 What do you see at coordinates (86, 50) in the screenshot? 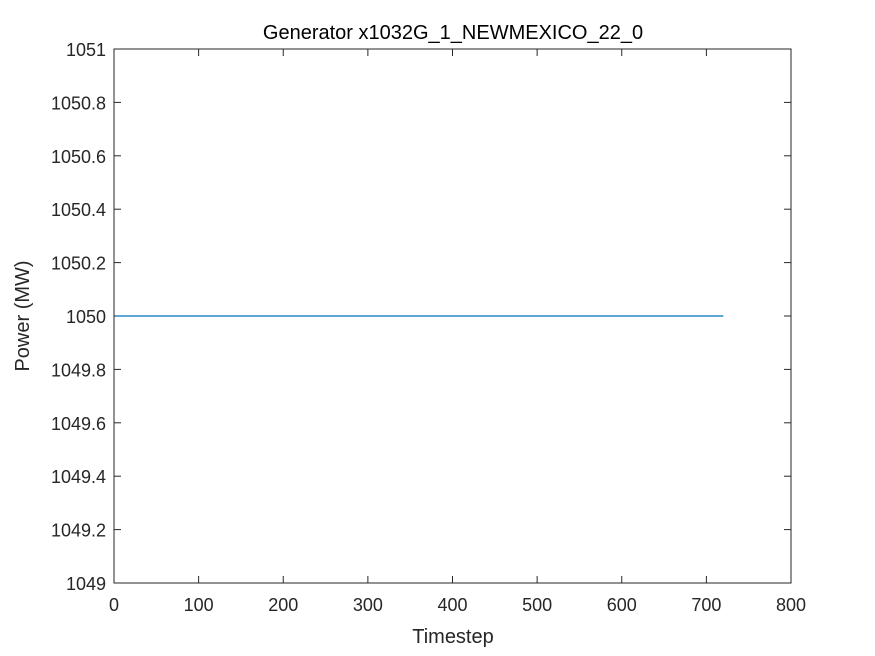
I see `y-tick-label: 1051` at bounding box center [86, 50].